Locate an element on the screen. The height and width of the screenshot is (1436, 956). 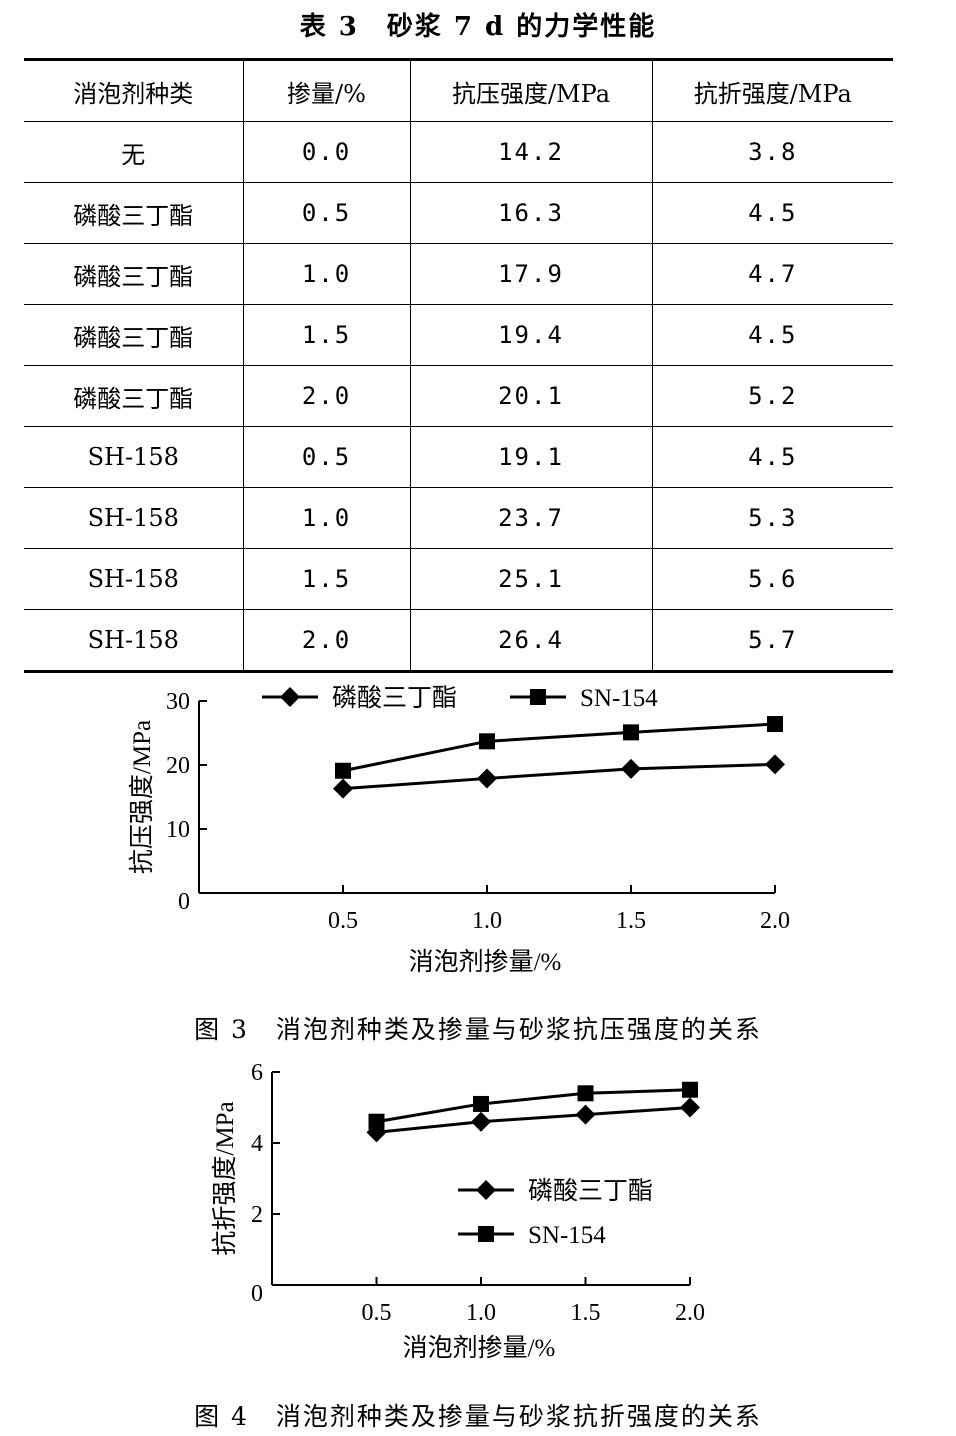
table-row: SH-158 0.5 19.1 4.5 is located at coordinates (458, 457).